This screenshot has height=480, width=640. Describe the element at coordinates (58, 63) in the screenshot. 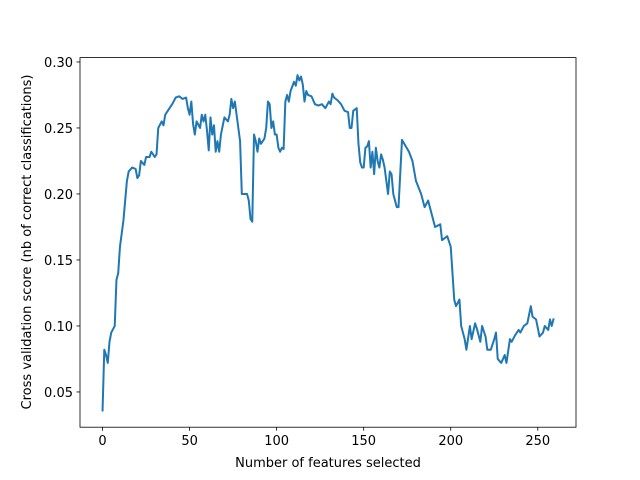

I see `y-tick-label: 0.30` at that location.